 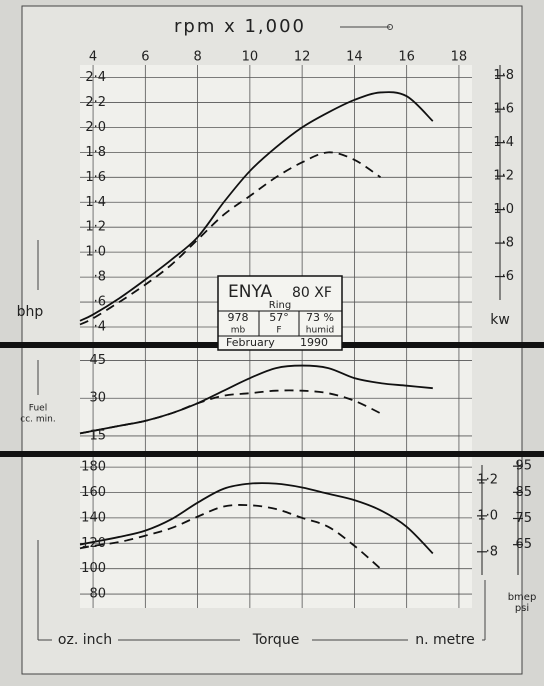 I want to click on y-axis-label: cc. min., so click(x=37, y=420).